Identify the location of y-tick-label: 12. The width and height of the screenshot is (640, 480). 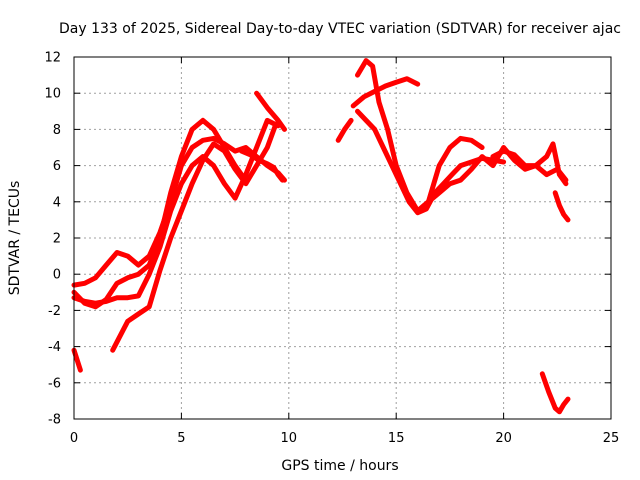
(52, 58).